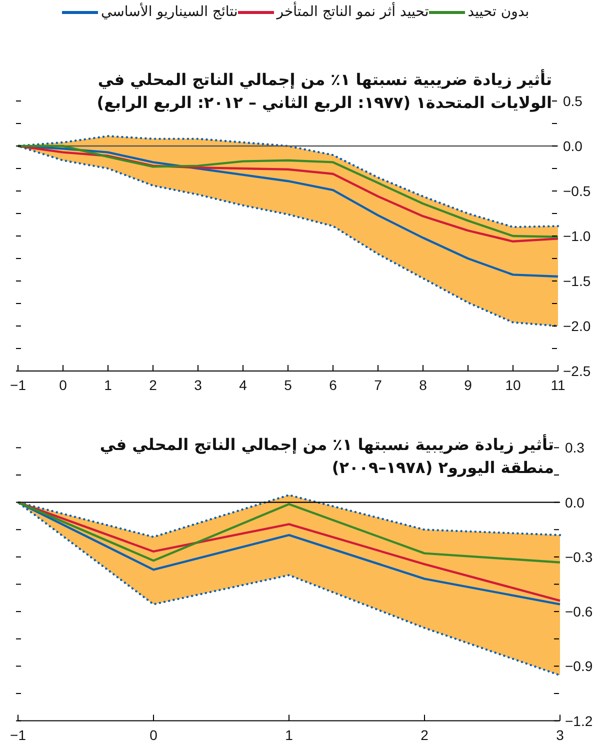 This screenshot has width=605, height=754. What do you see at coordinates (573, 101) in the screenshot?
I see `y-tick-label: 0.5` at bounding box center [573, 101].